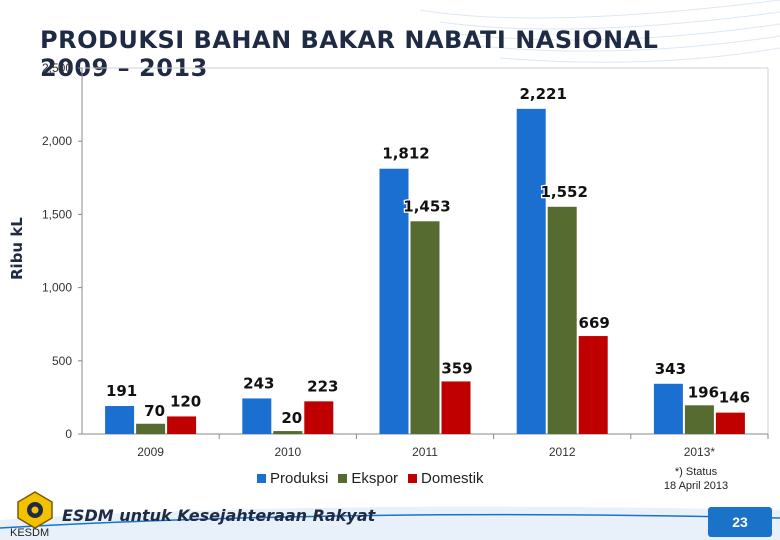 Image resolution: width=780 pixels, height=540 pixels. I want to click on data-label-domestik: 120, so click(185, 401).